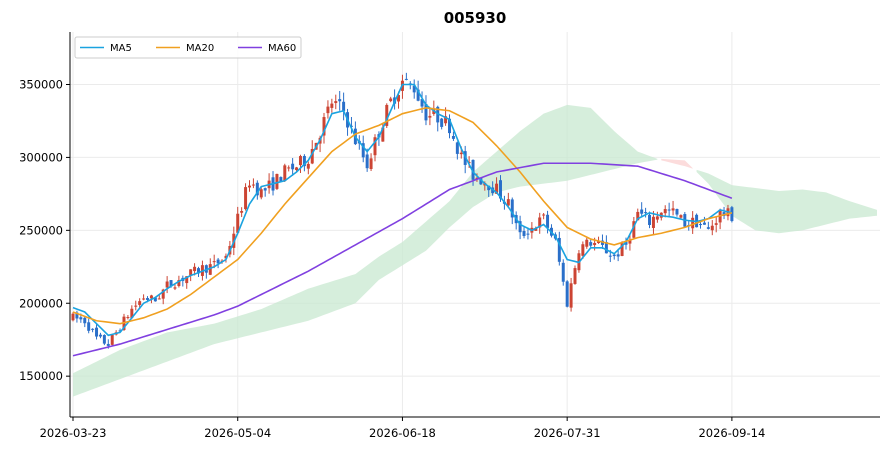  I want to click on x-tick-label: 2026-06-18, so click(402, 433).